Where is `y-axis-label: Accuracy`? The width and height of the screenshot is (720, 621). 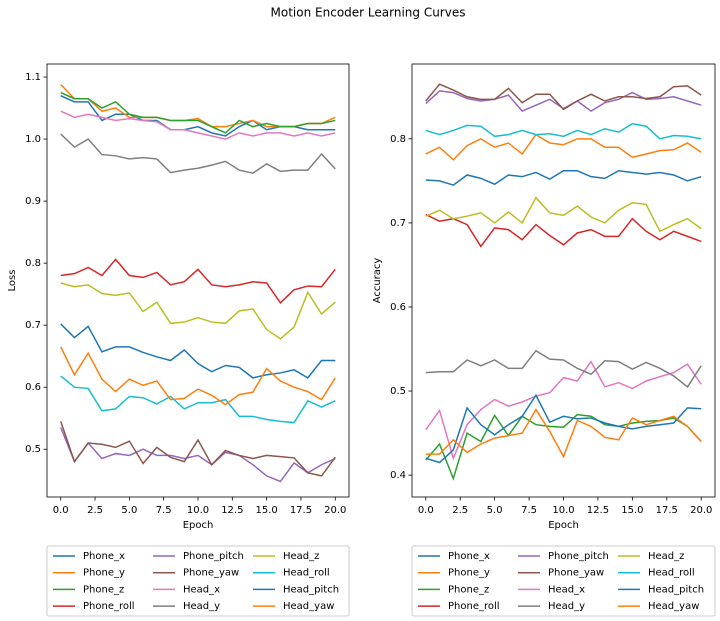
y-axis-label: Accuracy is located at coordinates (377, 281).